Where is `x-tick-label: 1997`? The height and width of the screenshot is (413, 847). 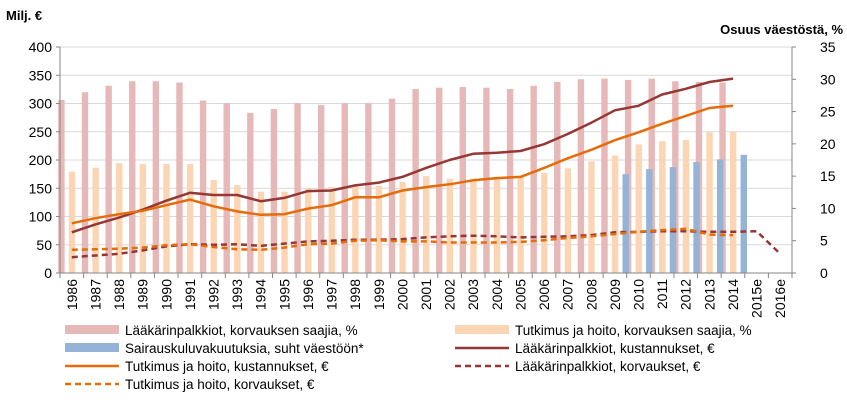 x-tick-label: 1997 is located at coordinates (332, 294).